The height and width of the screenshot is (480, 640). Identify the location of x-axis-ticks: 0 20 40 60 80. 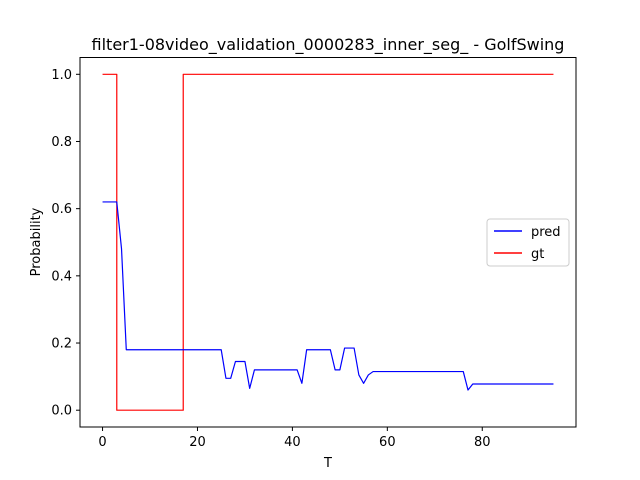
(294, 438).